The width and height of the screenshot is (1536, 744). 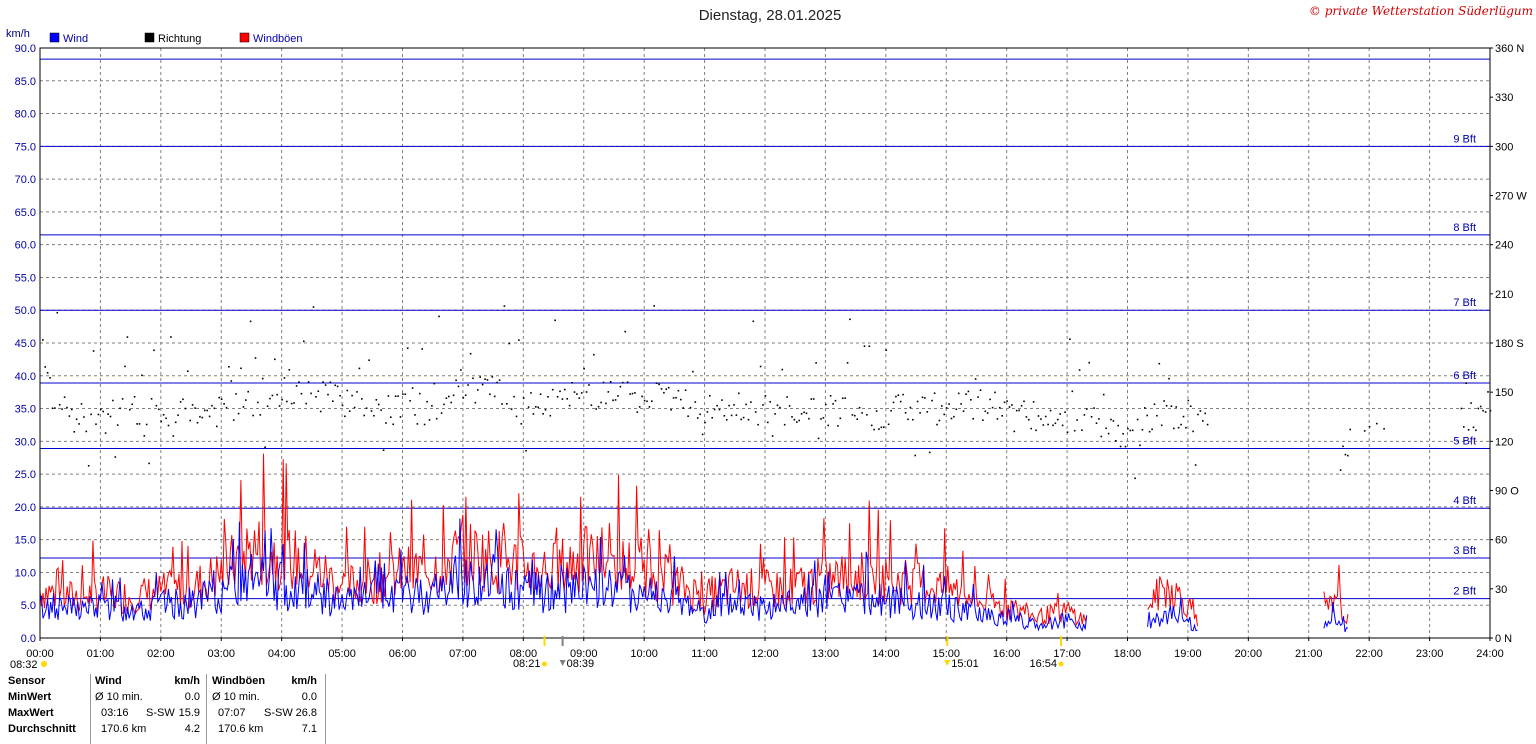 What do you see at coordinates (1509, 344) in the screenshot?
I see `y2-tick-label: 180 S` at bounding box center [1509, 344].